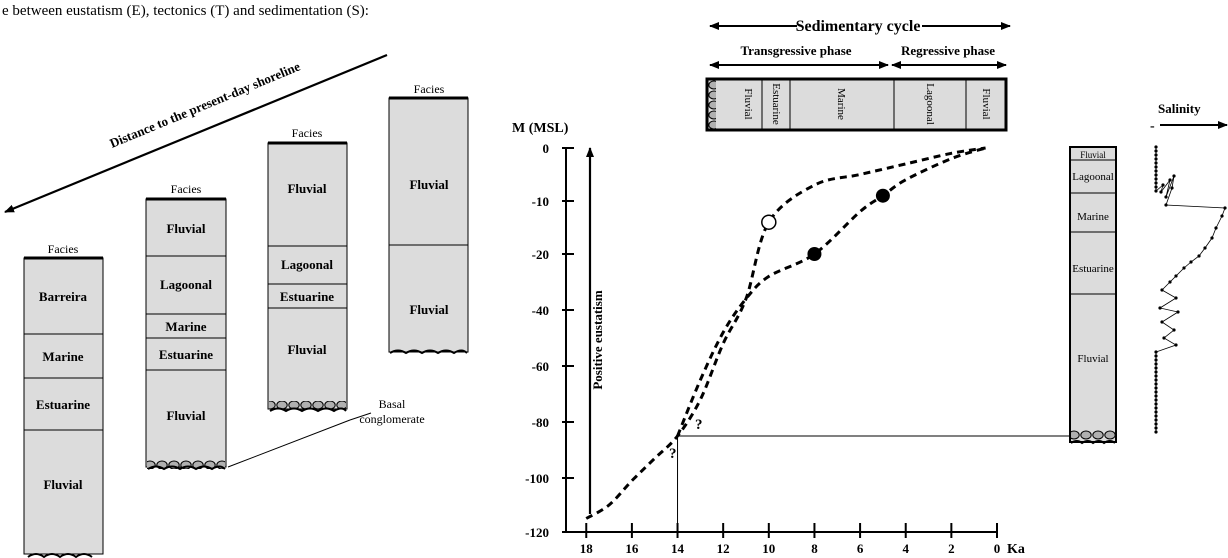 The height and width of the screenshot is (558, 1228). Describe the element at coordinates (768, 548) in the screenshot. I see `x-tick-label: 10` at that location.